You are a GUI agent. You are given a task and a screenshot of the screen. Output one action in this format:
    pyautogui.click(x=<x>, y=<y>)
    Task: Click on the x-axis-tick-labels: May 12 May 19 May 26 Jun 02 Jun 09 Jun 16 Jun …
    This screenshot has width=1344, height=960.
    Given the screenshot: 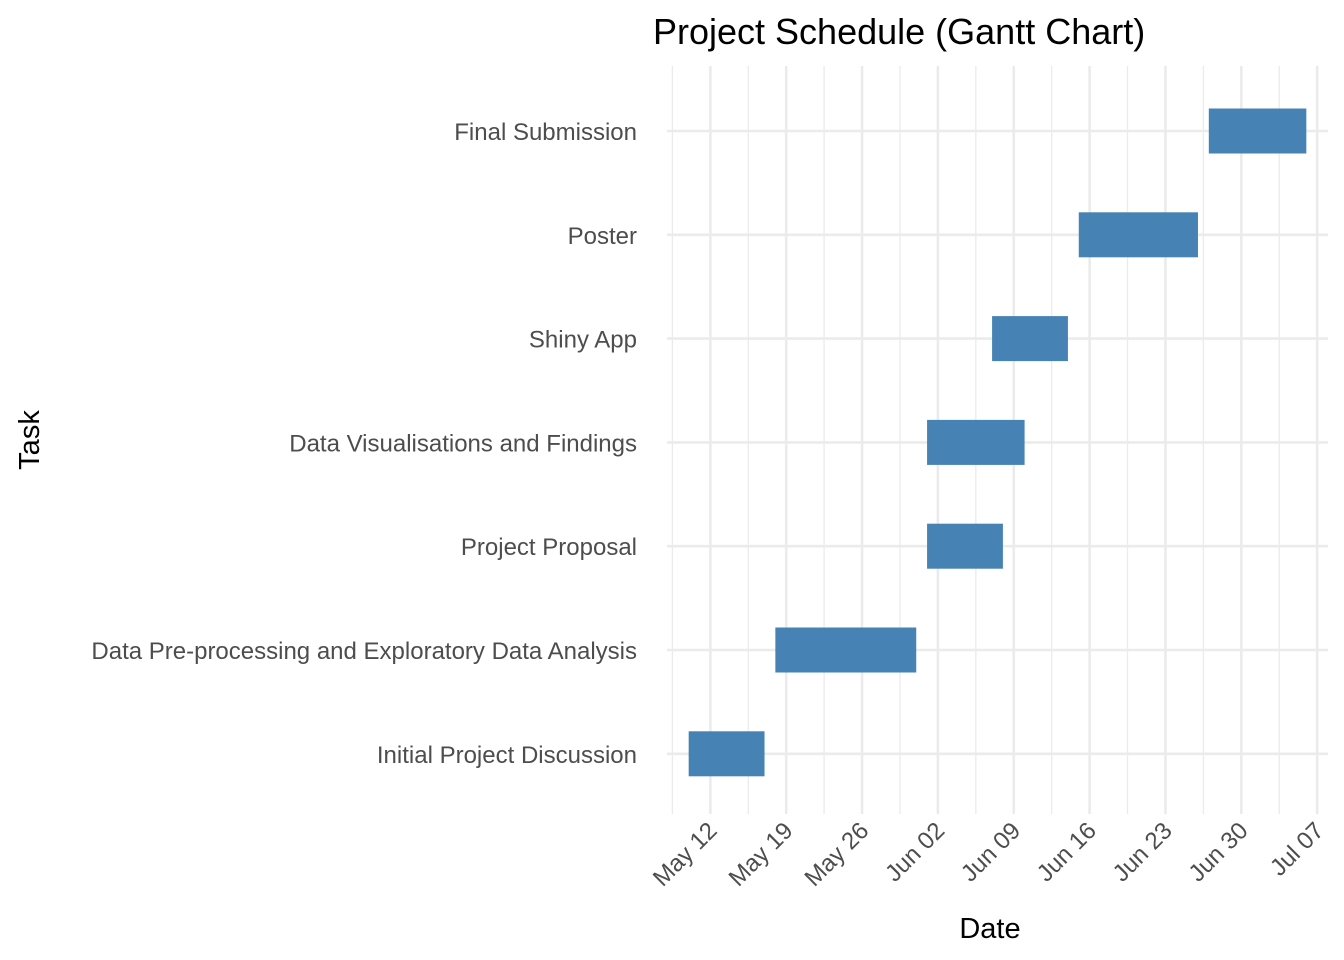 What is the action you would take?
    pyautogui.click(x=989, y=854)
    